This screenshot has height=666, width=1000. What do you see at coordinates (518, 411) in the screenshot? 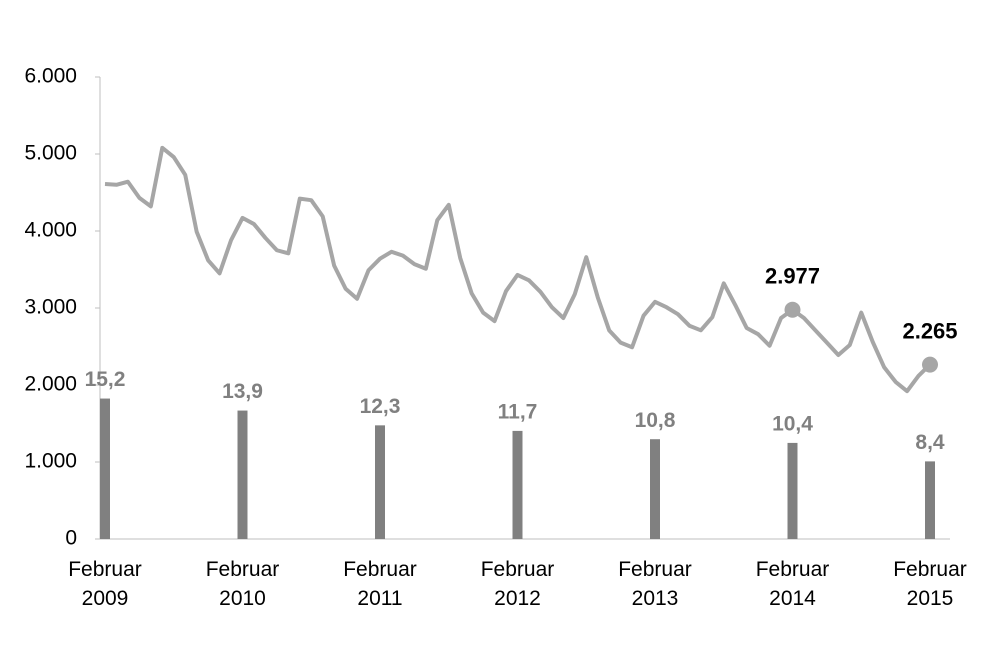
I see `bar-value-label: 11,7` at bounding box center [518, 411].